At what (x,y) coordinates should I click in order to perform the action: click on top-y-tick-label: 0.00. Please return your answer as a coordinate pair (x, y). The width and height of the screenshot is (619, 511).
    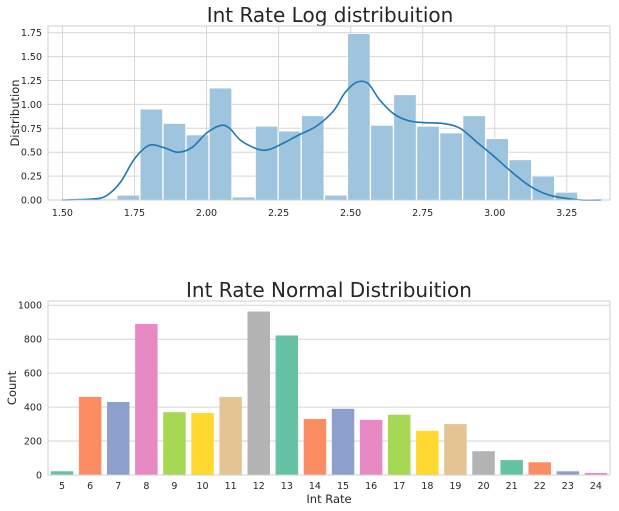
    Looking at the image, I should click on (31, 201).